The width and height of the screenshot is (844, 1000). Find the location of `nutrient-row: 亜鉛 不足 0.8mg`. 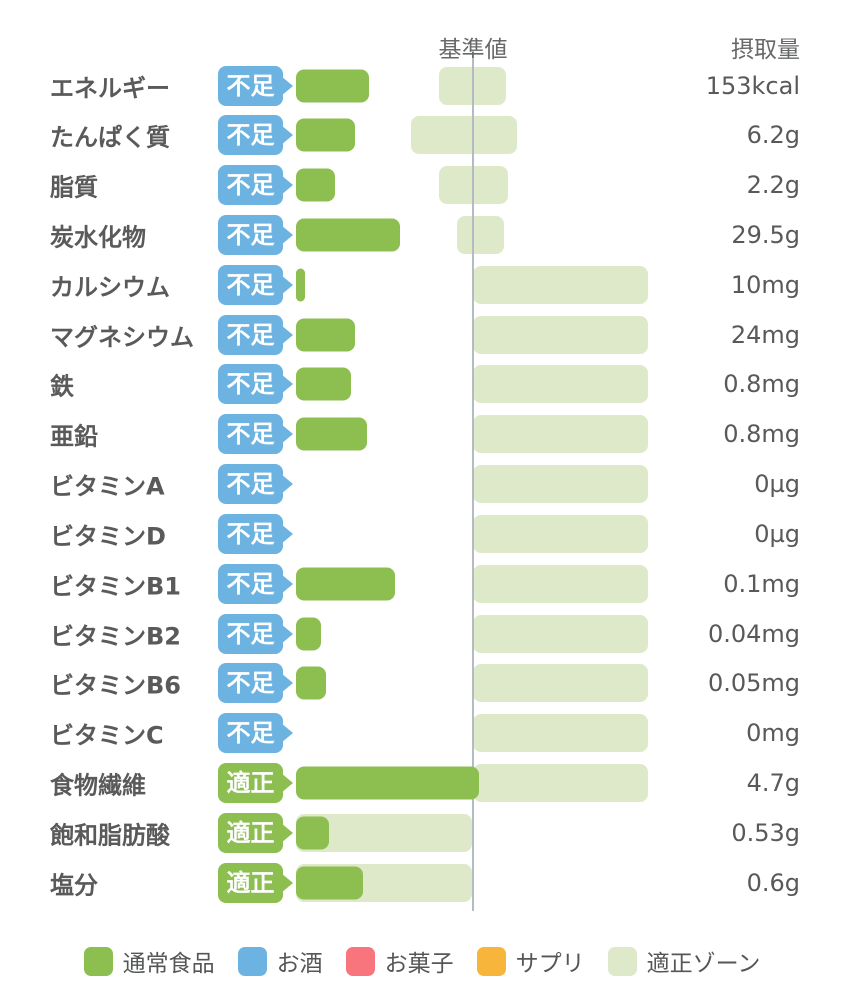

nutrient-row: 亜鉛 不足 0.8mg is located at coordinates (422, 434).